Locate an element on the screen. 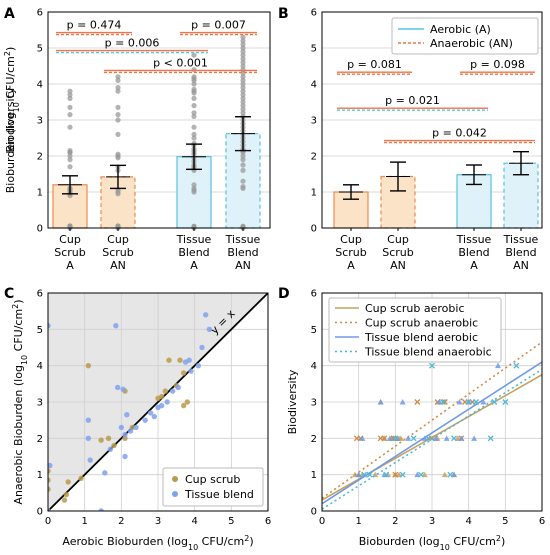  xtick-label-c-6: 6 is located at coordinates (268, 521).